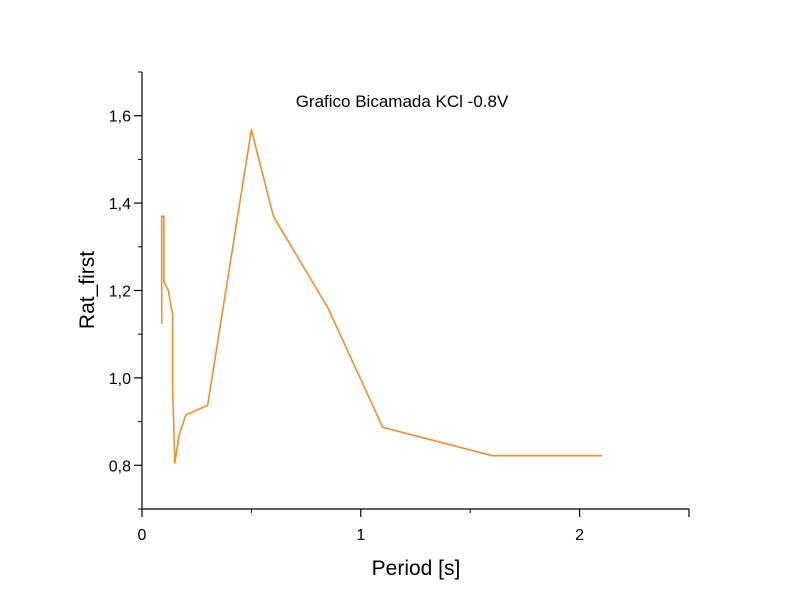  I want to click on y-tick-label: 1,6, so click(120, 117).